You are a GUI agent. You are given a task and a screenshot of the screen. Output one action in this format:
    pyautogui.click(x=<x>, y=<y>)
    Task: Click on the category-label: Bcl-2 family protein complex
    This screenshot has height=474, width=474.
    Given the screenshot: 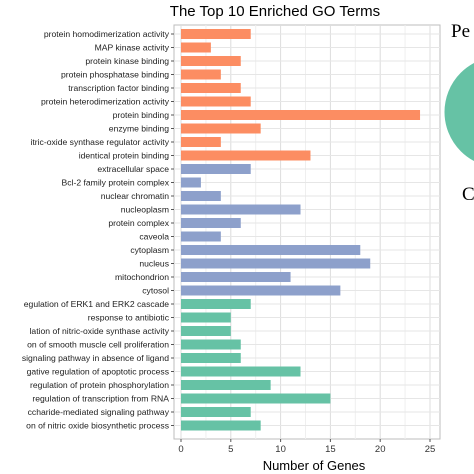 What is the action you would take?
    pyautogui.click(x=116, y=183)
    